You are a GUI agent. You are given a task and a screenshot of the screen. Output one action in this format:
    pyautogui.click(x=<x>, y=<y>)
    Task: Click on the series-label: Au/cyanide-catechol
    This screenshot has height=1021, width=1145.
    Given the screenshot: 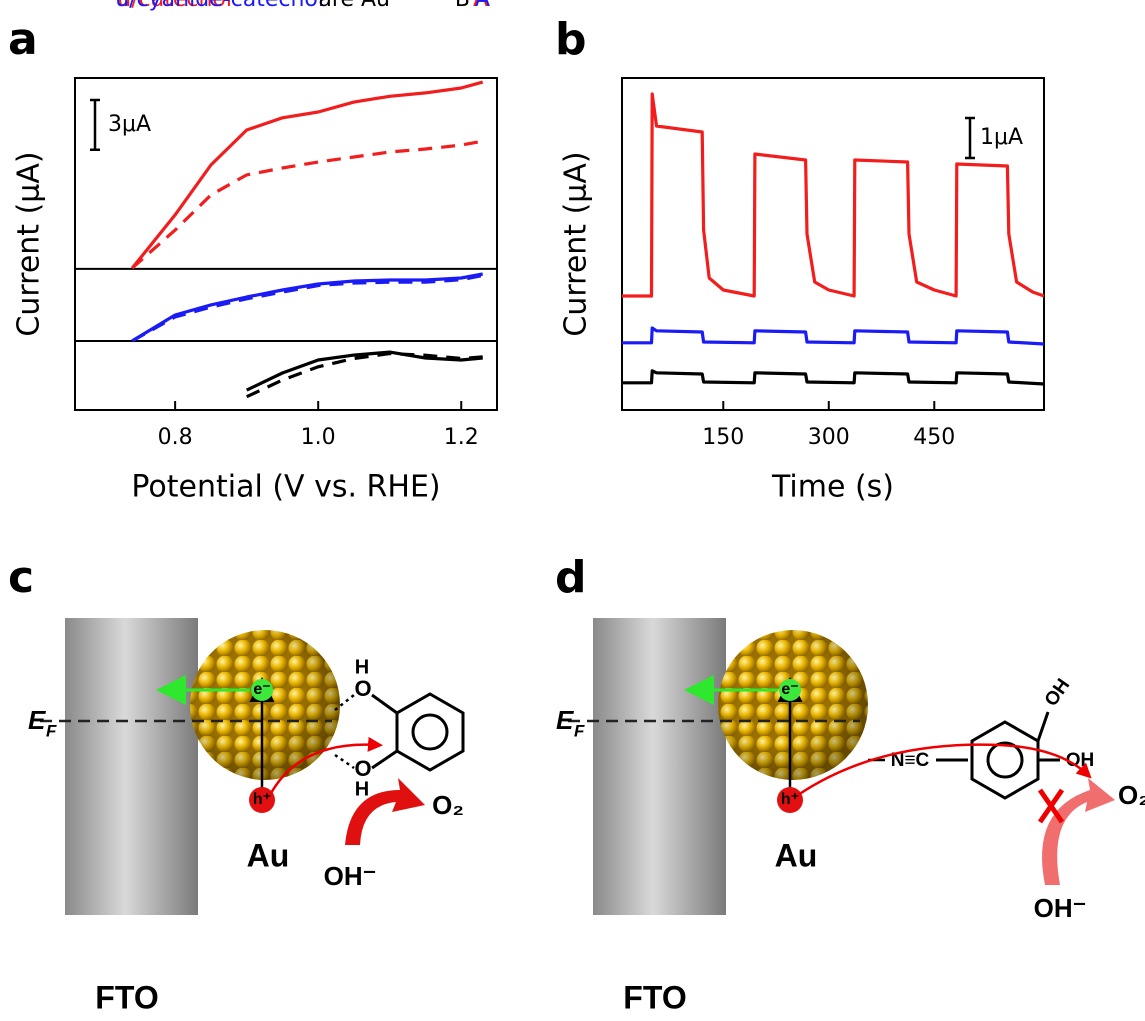 What is the action you would take?
    pyautogui.click(x=302, y=6)
    